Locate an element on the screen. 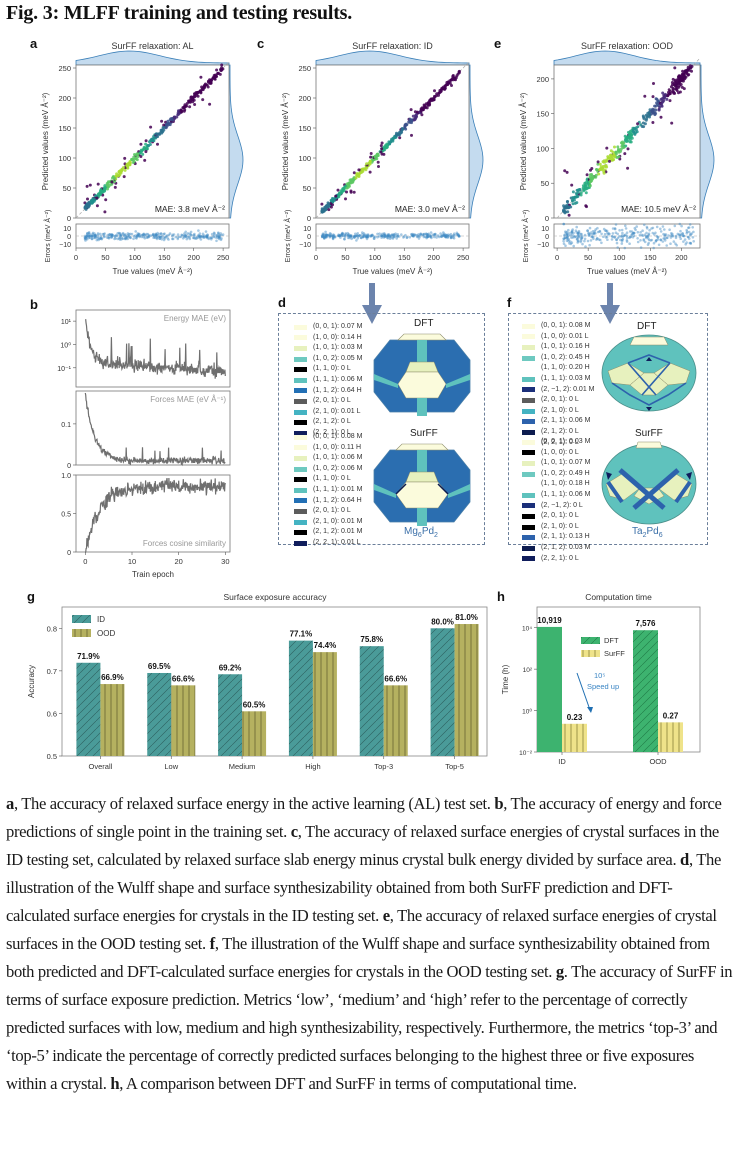 This screenshot has height=1160, width=737. panel-letter-g: g is located at coordinates (31, 596).